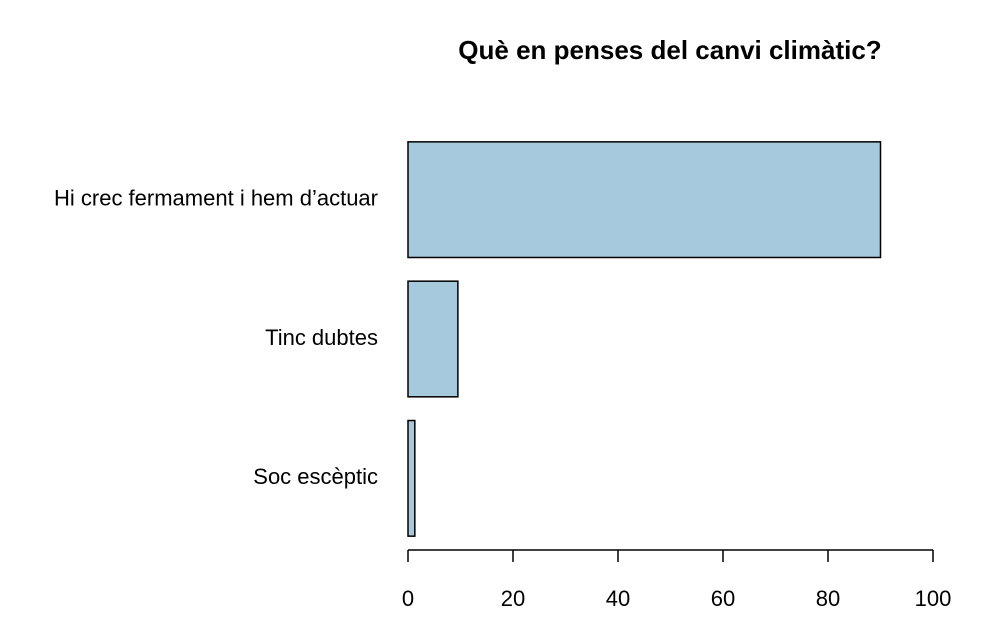 The image size is (1000, 640). Describe the element at coordinates (723, 598) in the screenshot. I see `x-tick-label: 60` at that location.